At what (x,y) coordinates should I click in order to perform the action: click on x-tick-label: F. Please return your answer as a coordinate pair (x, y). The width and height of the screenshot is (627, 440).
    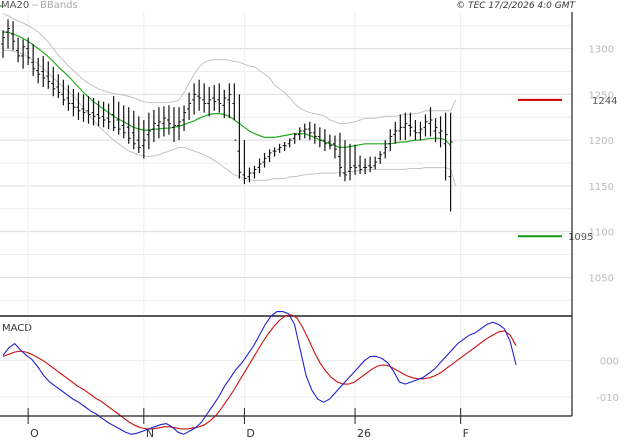
    Looking at the image, I should click on (466, 433).